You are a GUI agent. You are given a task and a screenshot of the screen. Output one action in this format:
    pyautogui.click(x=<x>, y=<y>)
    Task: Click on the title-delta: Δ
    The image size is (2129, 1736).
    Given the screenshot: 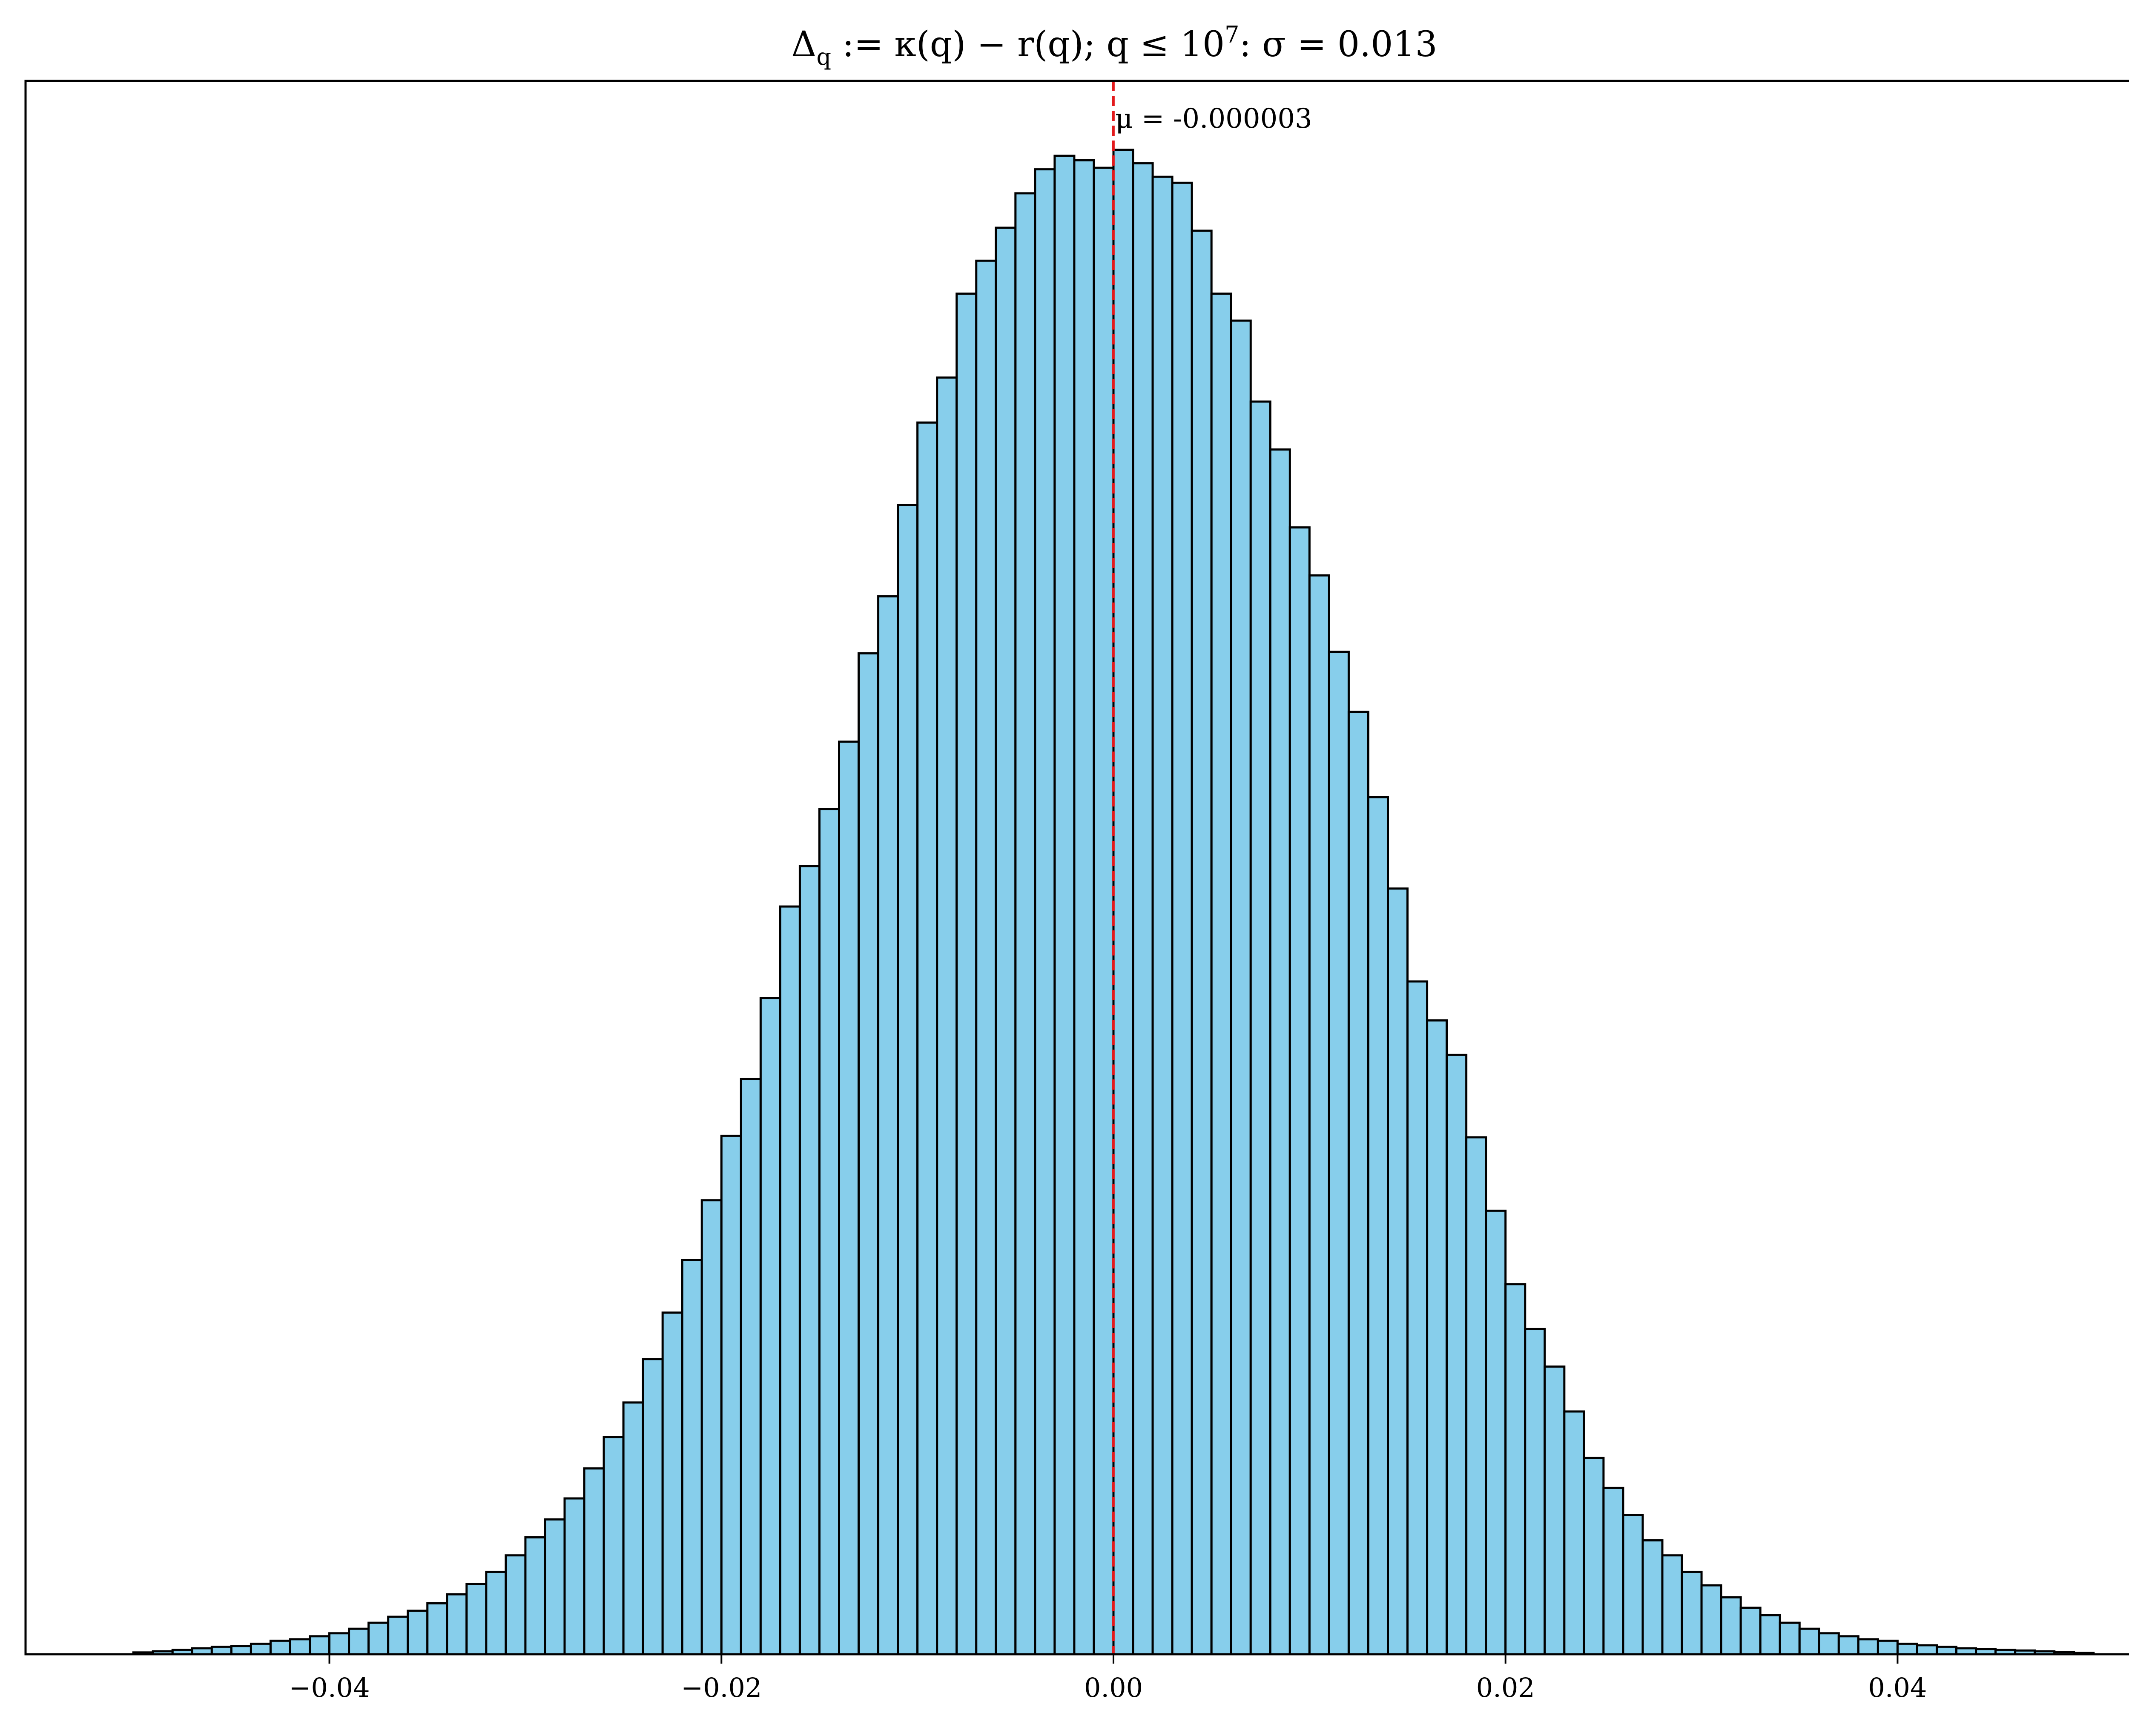 What is the action you would take?
    pyautogui.click(x=803, y=44)
    